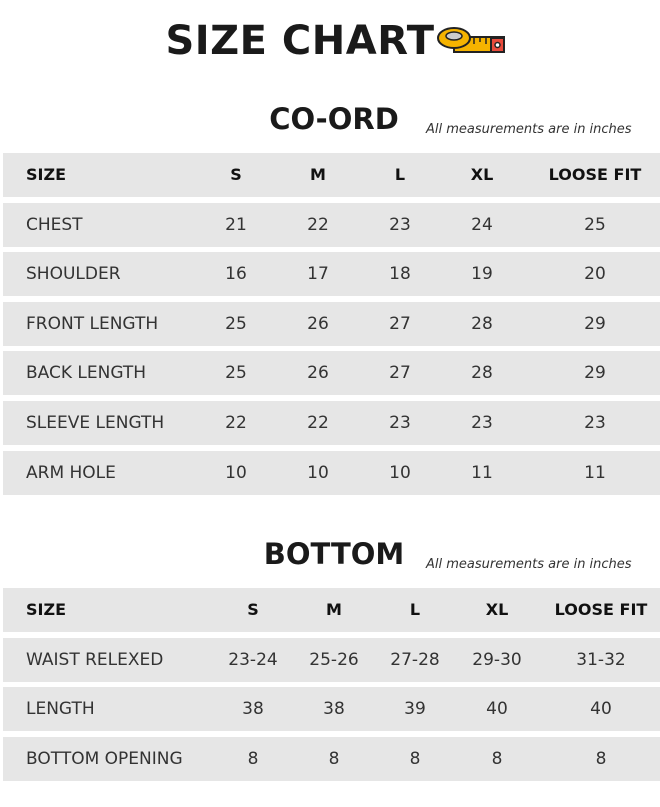  Describe the element at coordinates (482, 274) in the screenshot. I see `table-cell: 19` at that location.